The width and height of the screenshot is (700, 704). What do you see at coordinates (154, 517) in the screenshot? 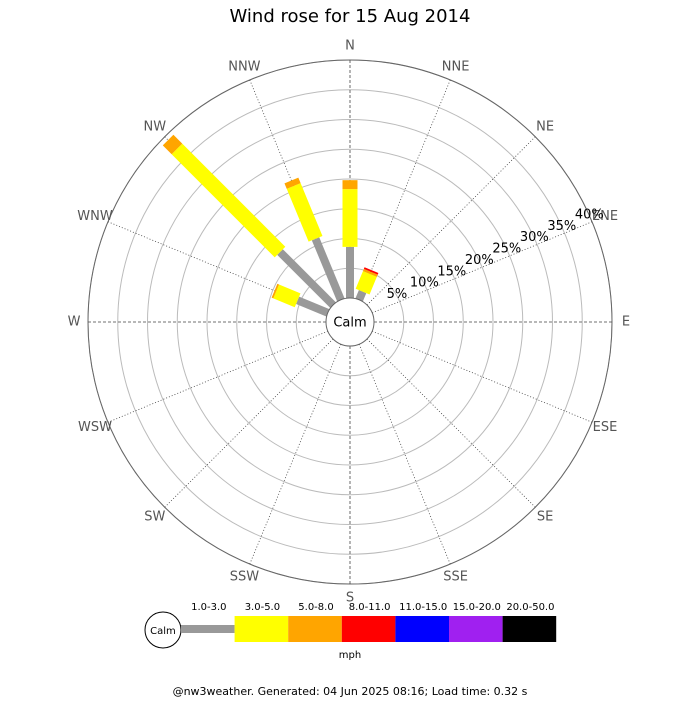
I see `direction-label: SW` at bounding box center [154, 517].